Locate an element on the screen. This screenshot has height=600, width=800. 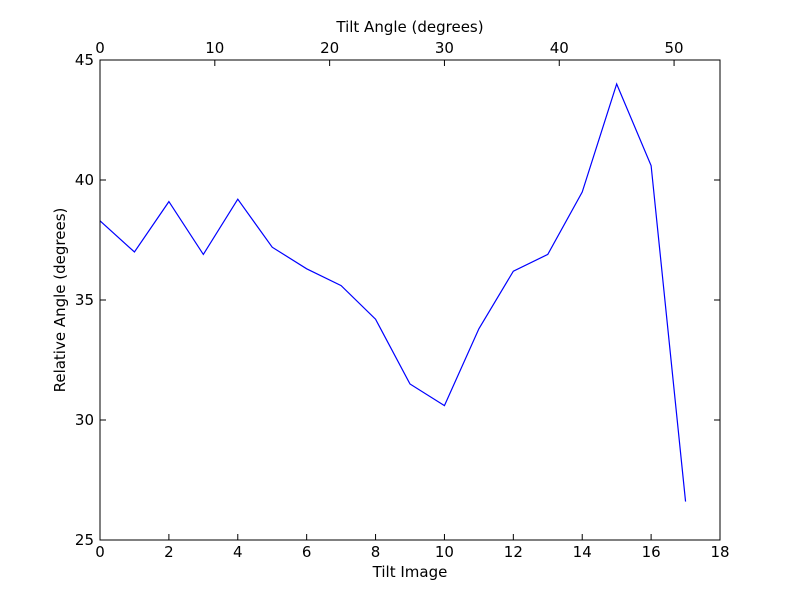
secondary-x-tick-label: 10 is located at coordinates (214, 48).